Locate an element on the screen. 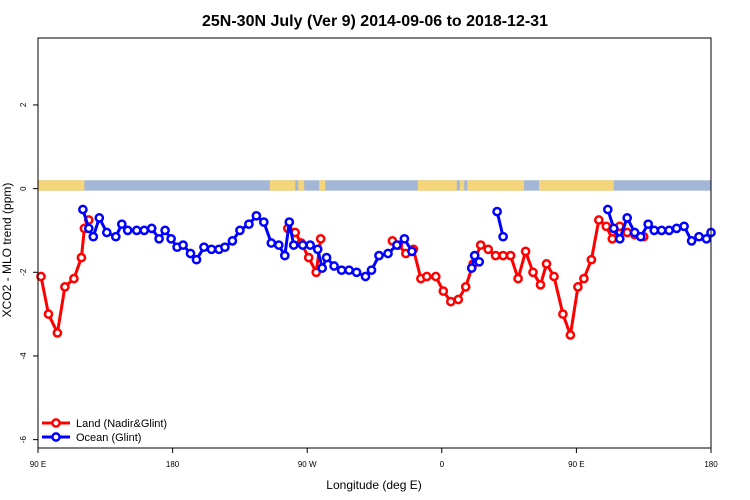  x-tick-label: 90 W is located at coordinates (307, 464).